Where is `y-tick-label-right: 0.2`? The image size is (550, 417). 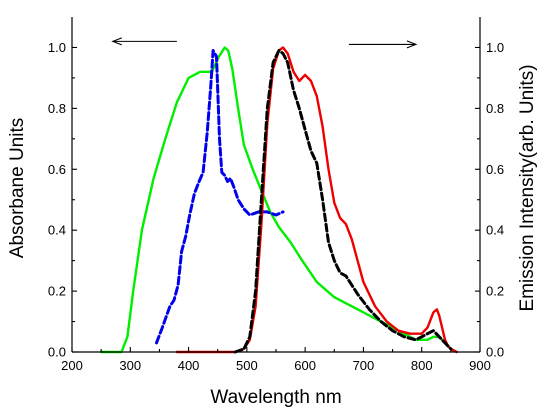 y-tick-label-right: 0.2 is located at coordinates (495, 291).